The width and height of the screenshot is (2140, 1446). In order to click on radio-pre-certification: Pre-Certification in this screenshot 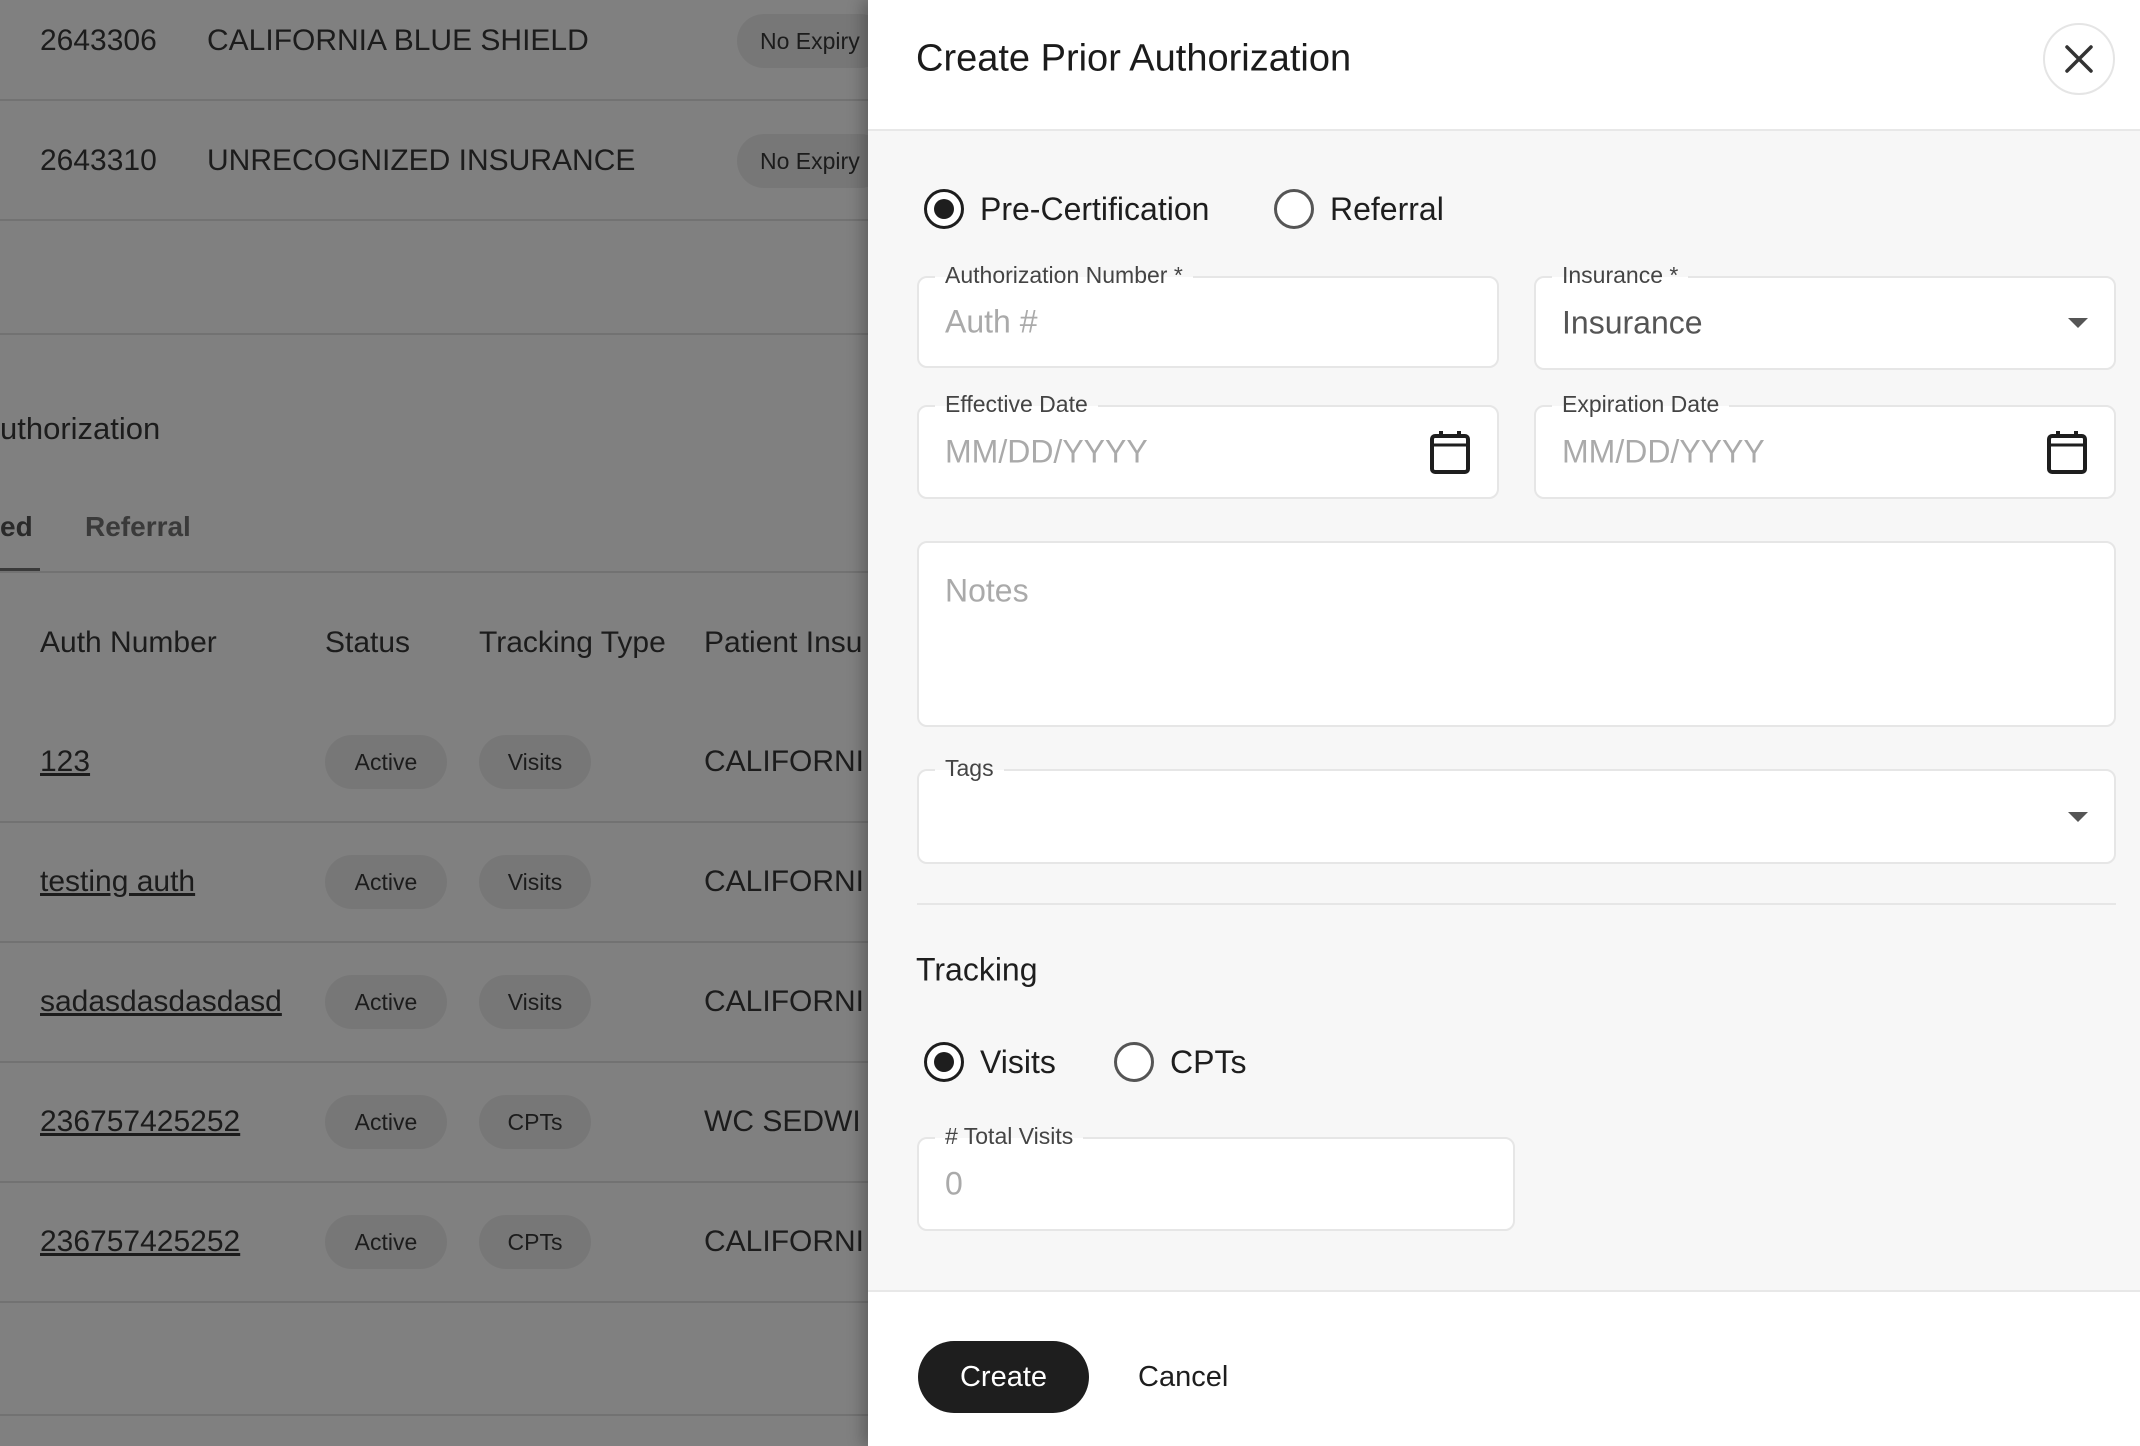, I will do `click(1066, 209)`.